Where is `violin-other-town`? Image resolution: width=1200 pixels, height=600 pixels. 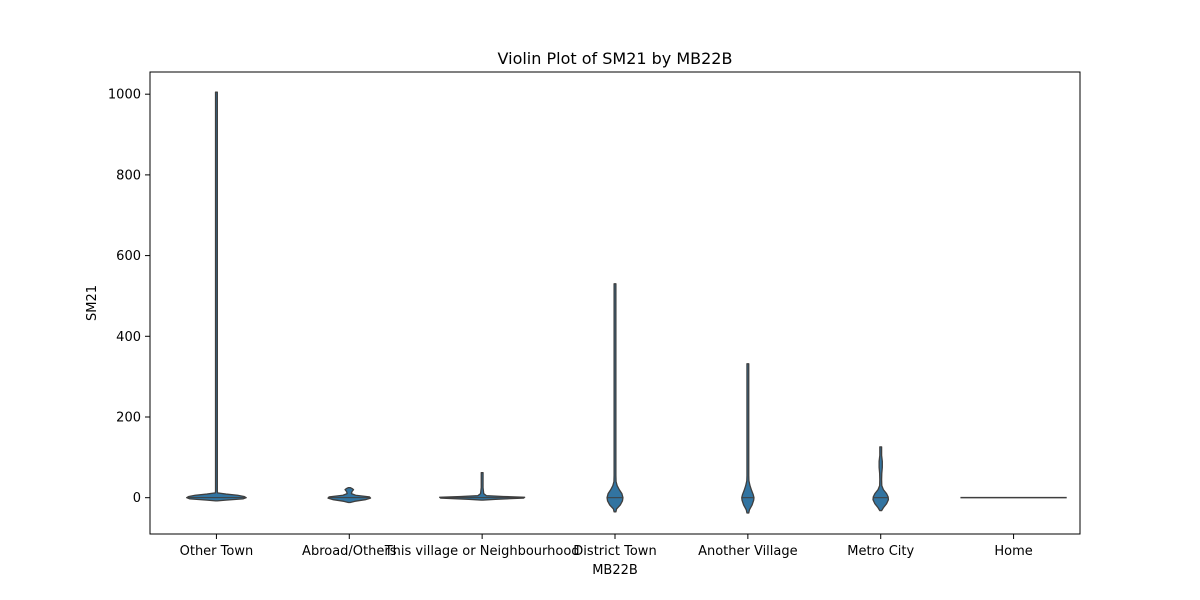 violin-other-town is located at coordinates (216, 296).